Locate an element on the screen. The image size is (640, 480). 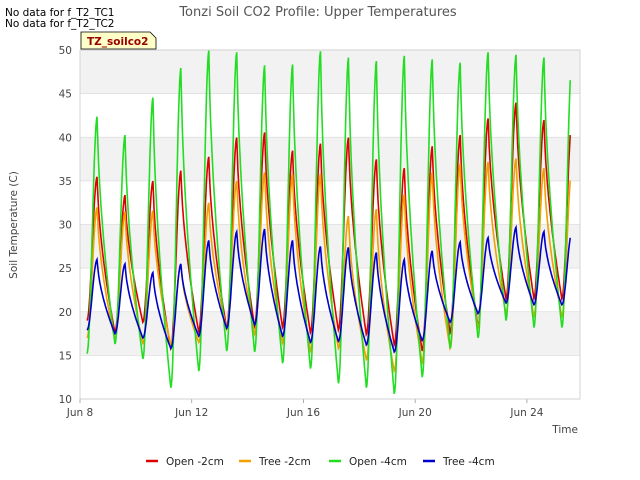
site-label-box: TZ_soilco2 is located at coordinates (118, 40).